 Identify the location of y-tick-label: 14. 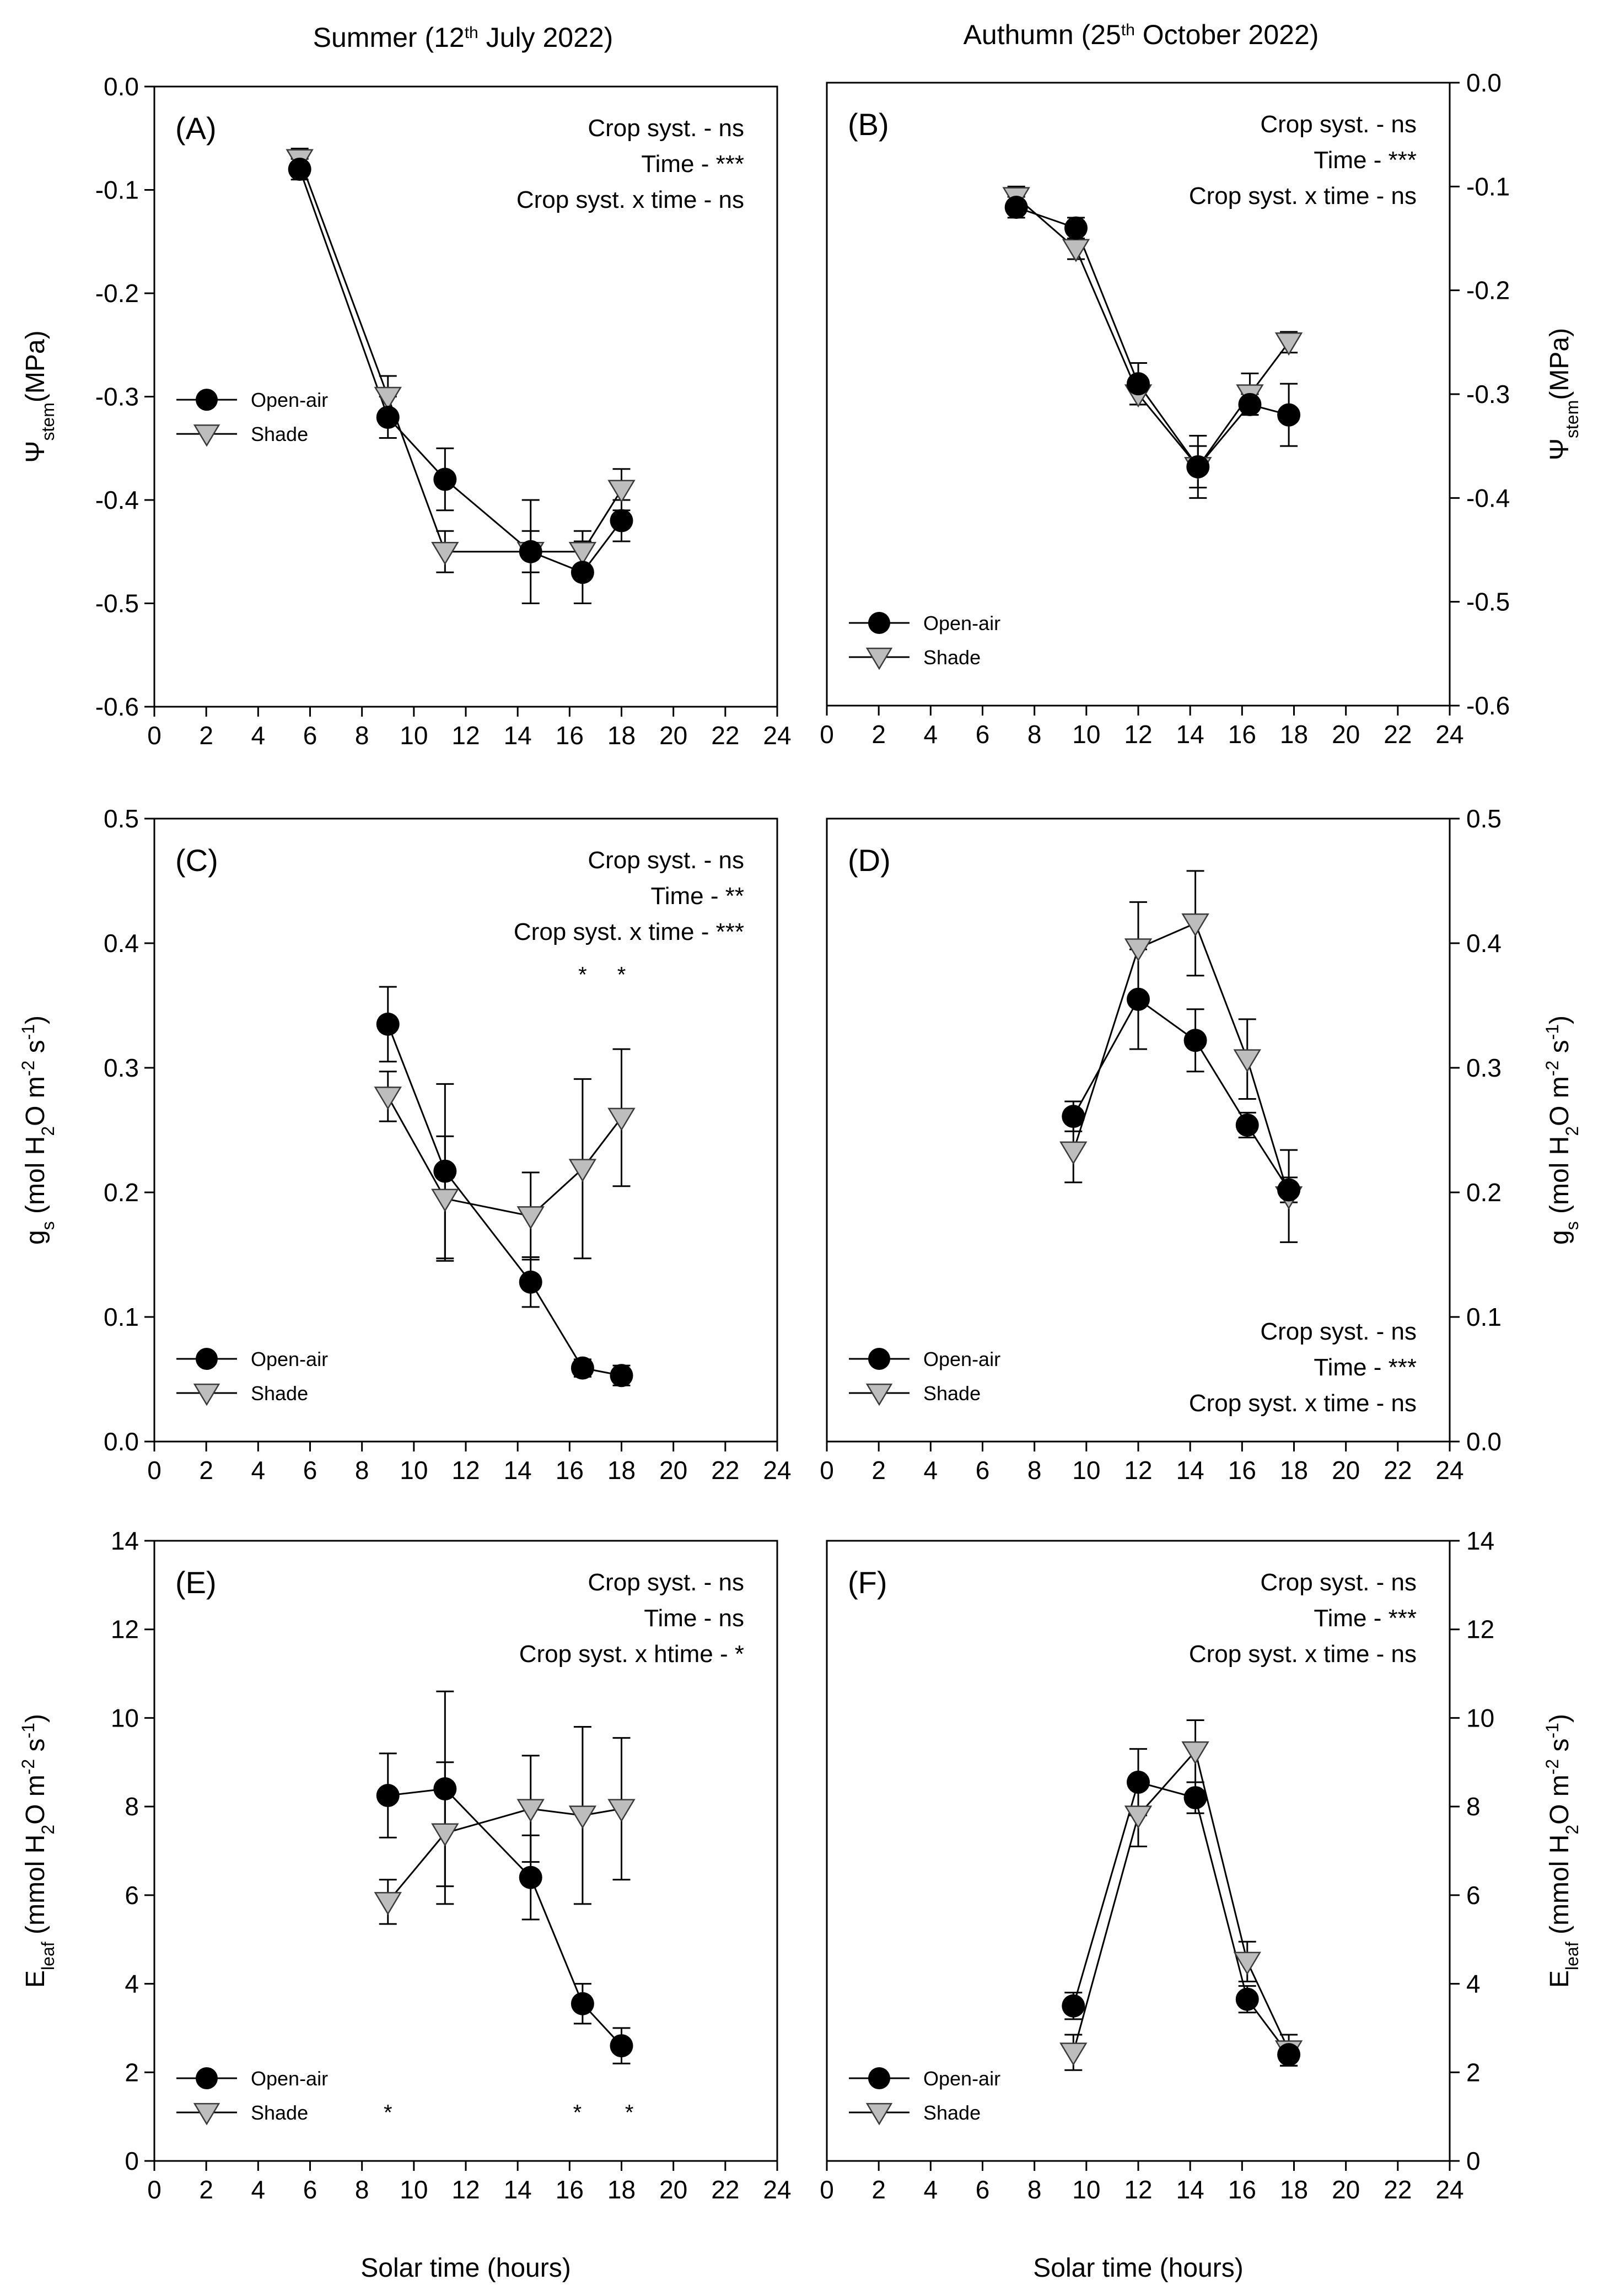
(125, 1540).